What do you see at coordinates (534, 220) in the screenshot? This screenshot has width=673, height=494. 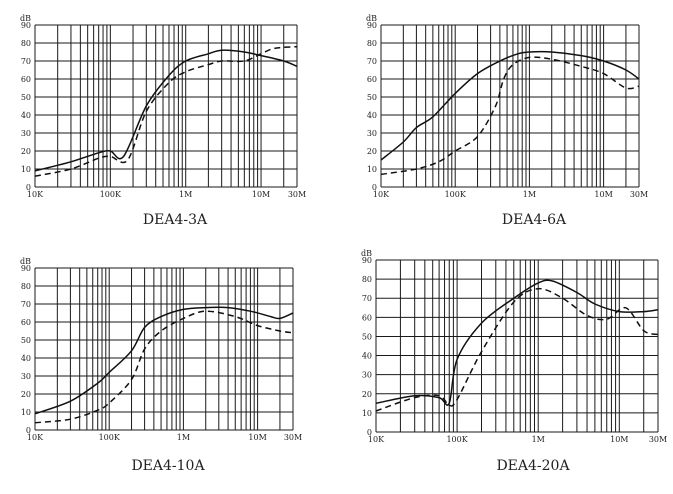 I see `chart-title: DEA4-6A` at bounding box center [534, 220].